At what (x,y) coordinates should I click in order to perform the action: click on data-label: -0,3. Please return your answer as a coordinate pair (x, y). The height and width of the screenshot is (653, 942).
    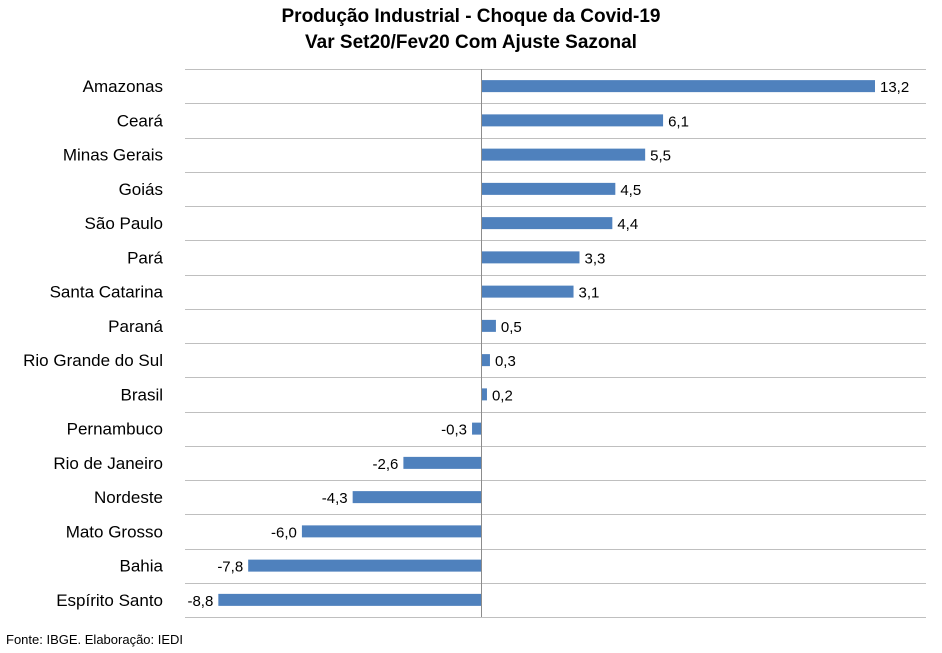
    Looking at the image, I should click on (454, 430).